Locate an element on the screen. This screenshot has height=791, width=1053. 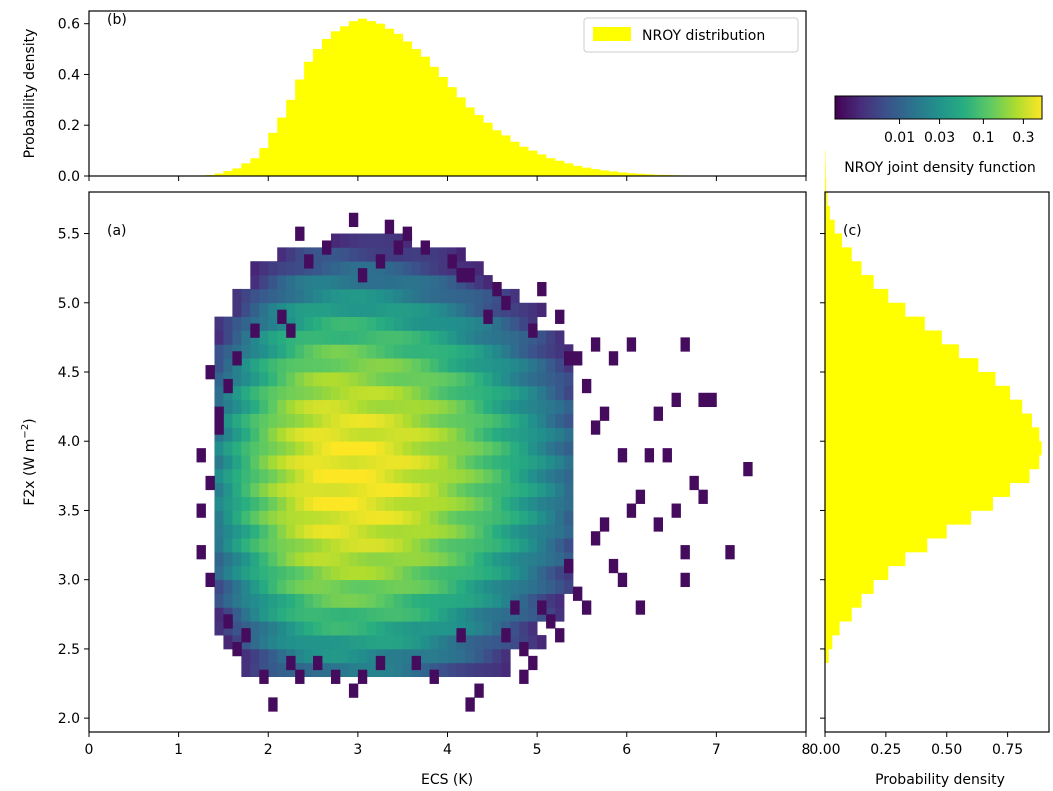
panel-b-bars is located at coordinates (456, 97).